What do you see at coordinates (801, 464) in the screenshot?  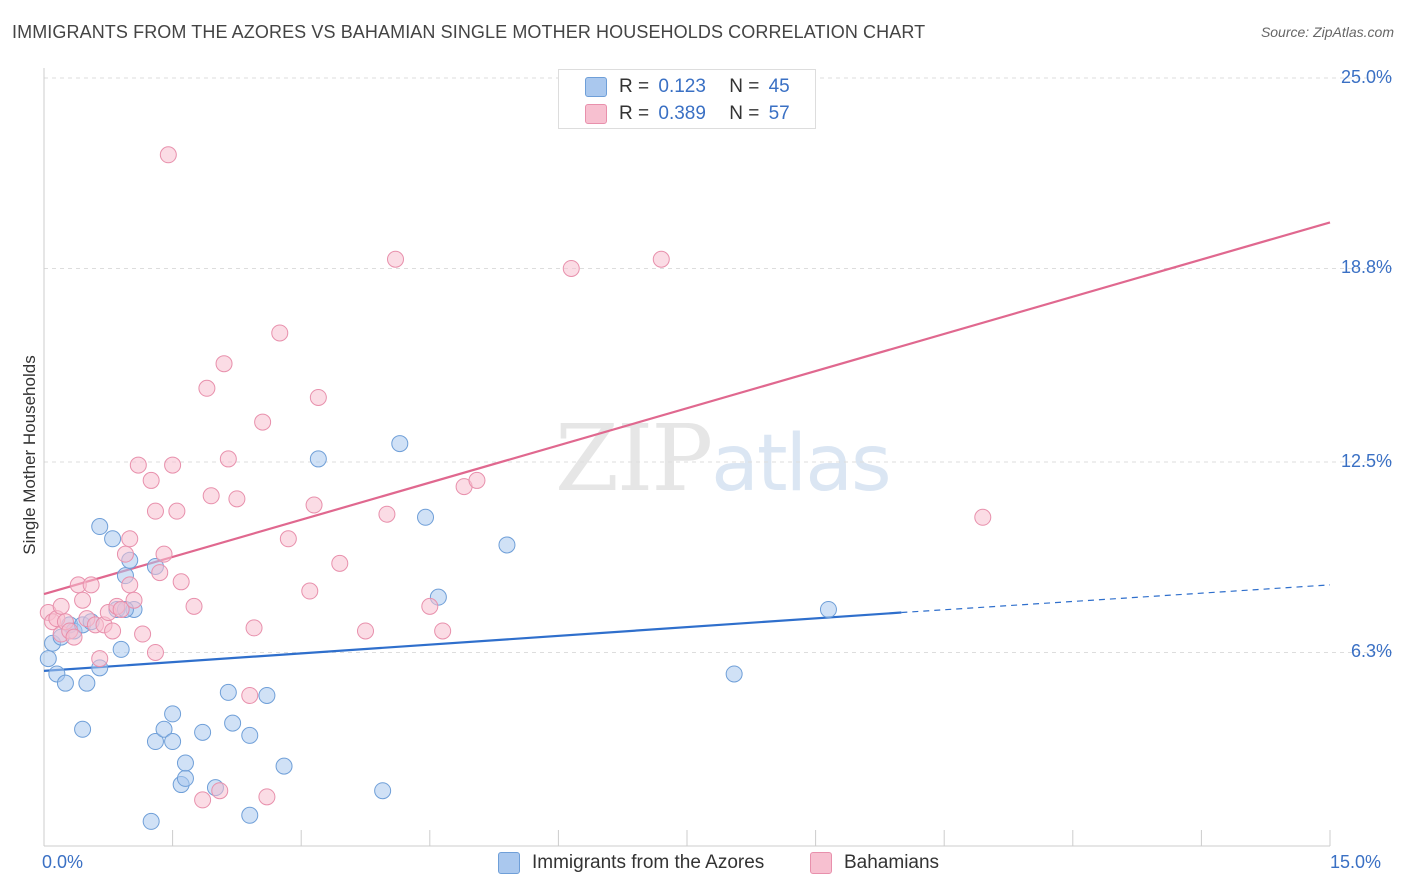 I see `watermark-atlas: atlas` at bounding box center [801, 464].